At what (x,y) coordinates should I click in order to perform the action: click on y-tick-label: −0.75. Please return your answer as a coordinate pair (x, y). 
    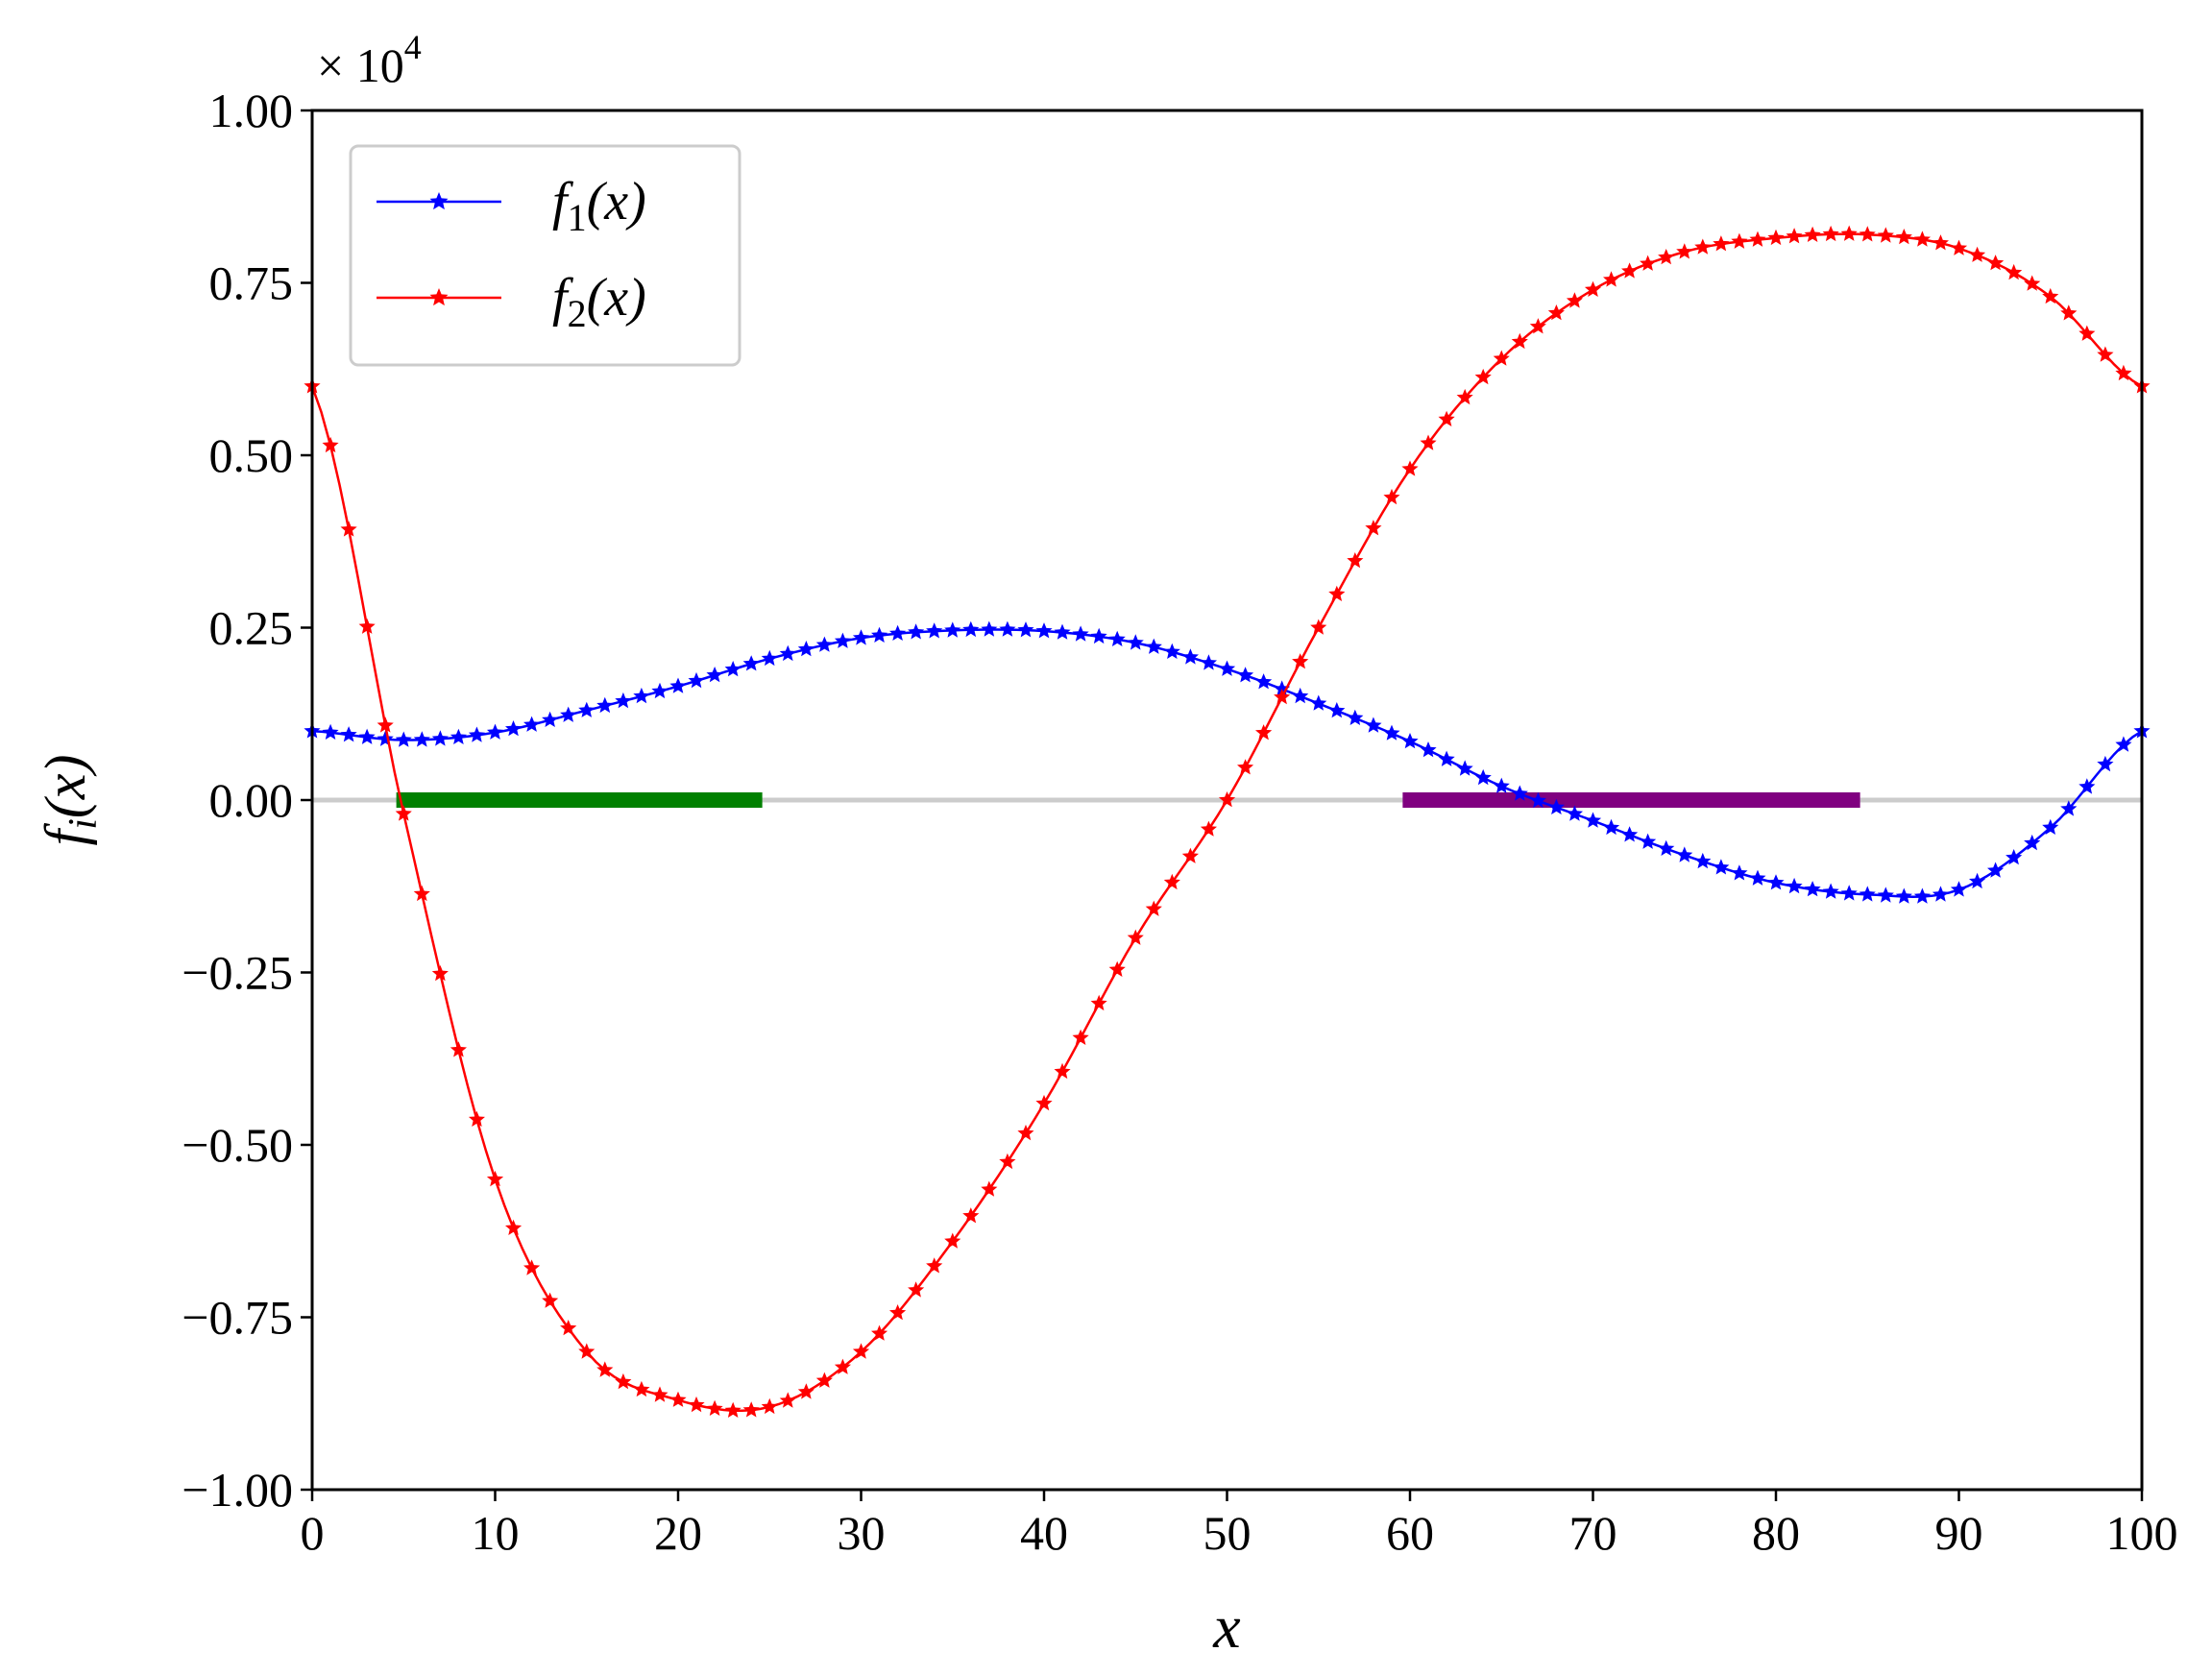
    Looking at the image, I should click on (237, 1318).